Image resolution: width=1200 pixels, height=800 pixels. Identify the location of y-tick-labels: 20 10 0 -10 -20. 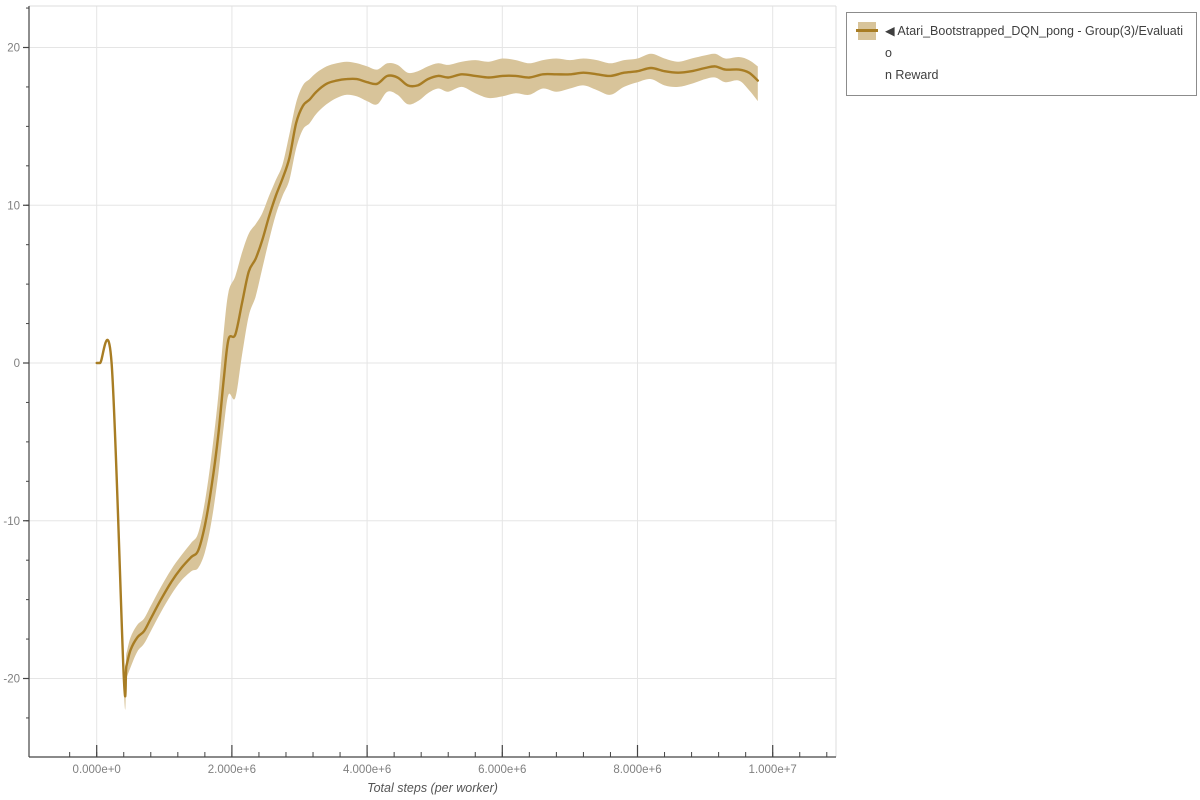
(11, 364).